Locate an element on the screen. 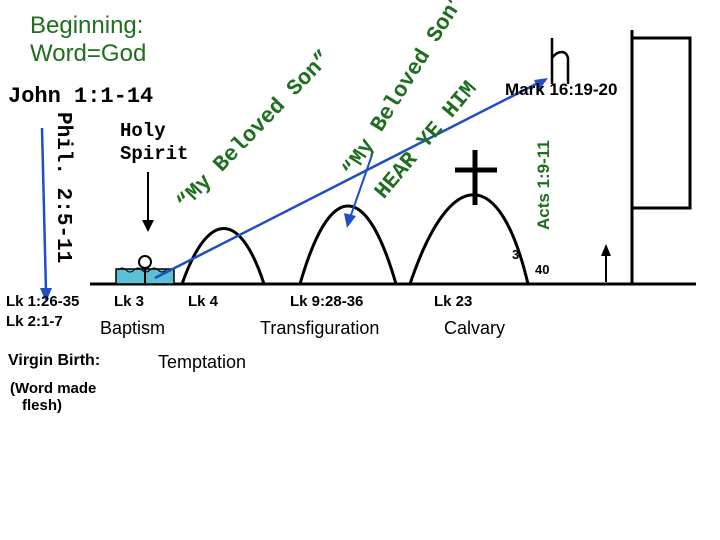 The image size is (720, 540). calvary-hill is located at coordinates (469, 239).